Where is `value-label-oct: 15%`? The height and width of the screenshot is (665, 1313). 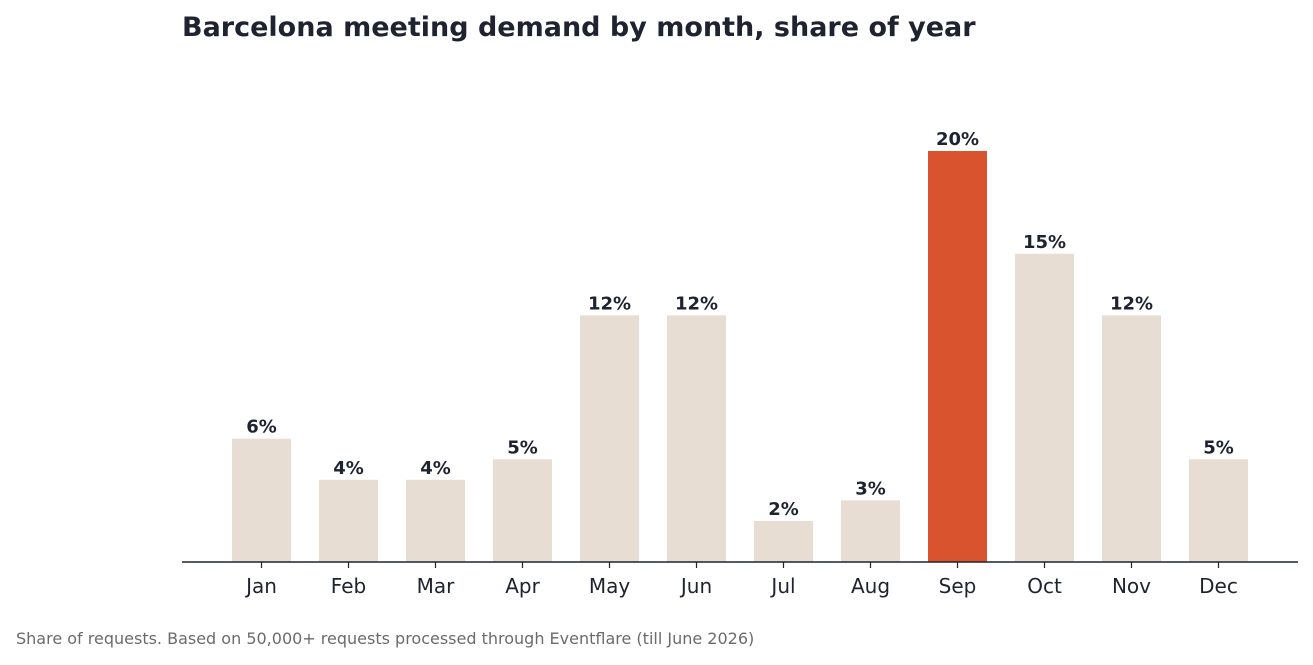 value-label-oct: 15% is located at coordinates (1044, 242).